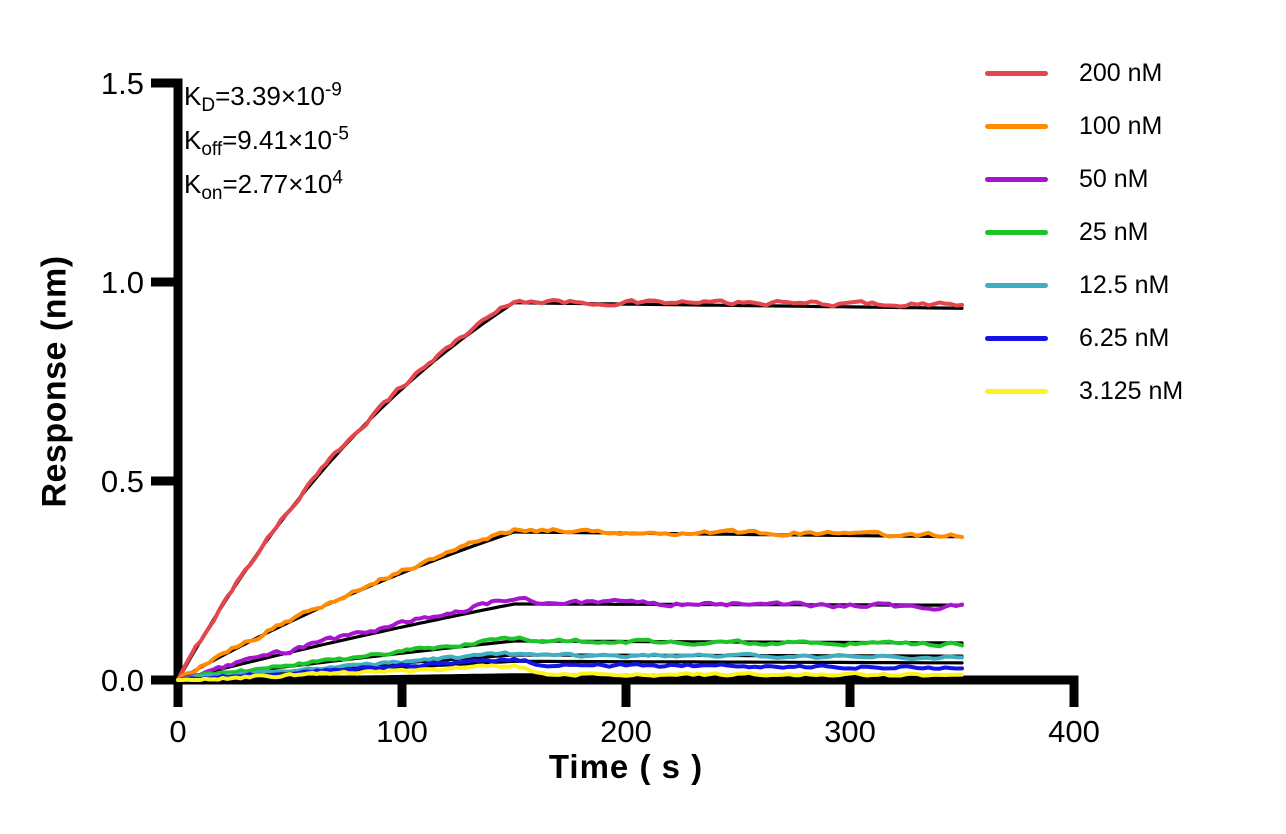 Image resolution: width=1286 pixels, height=834 pixels. What do you see at coordinates (850, 731) in the screenshot?
I see `x-tick-label: 300` at bounding box center [850, 731].